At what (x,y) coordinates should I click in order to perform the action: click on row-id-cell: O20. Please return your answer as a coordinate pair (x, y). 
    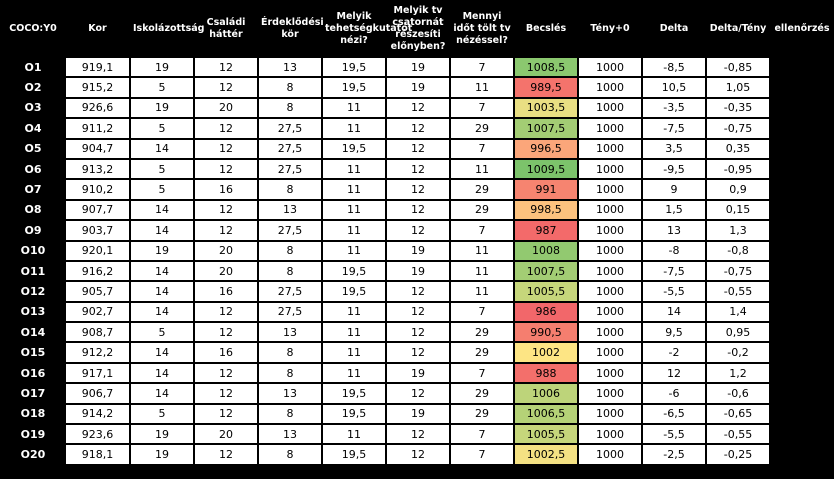
    Looking at the image, I should click on (33, 454).